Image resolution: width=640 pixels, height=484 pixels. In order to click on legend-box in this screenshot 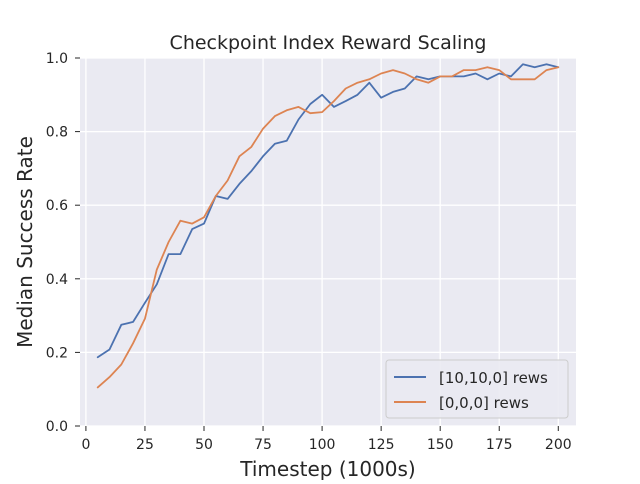, I will do `click(477, 389)`.